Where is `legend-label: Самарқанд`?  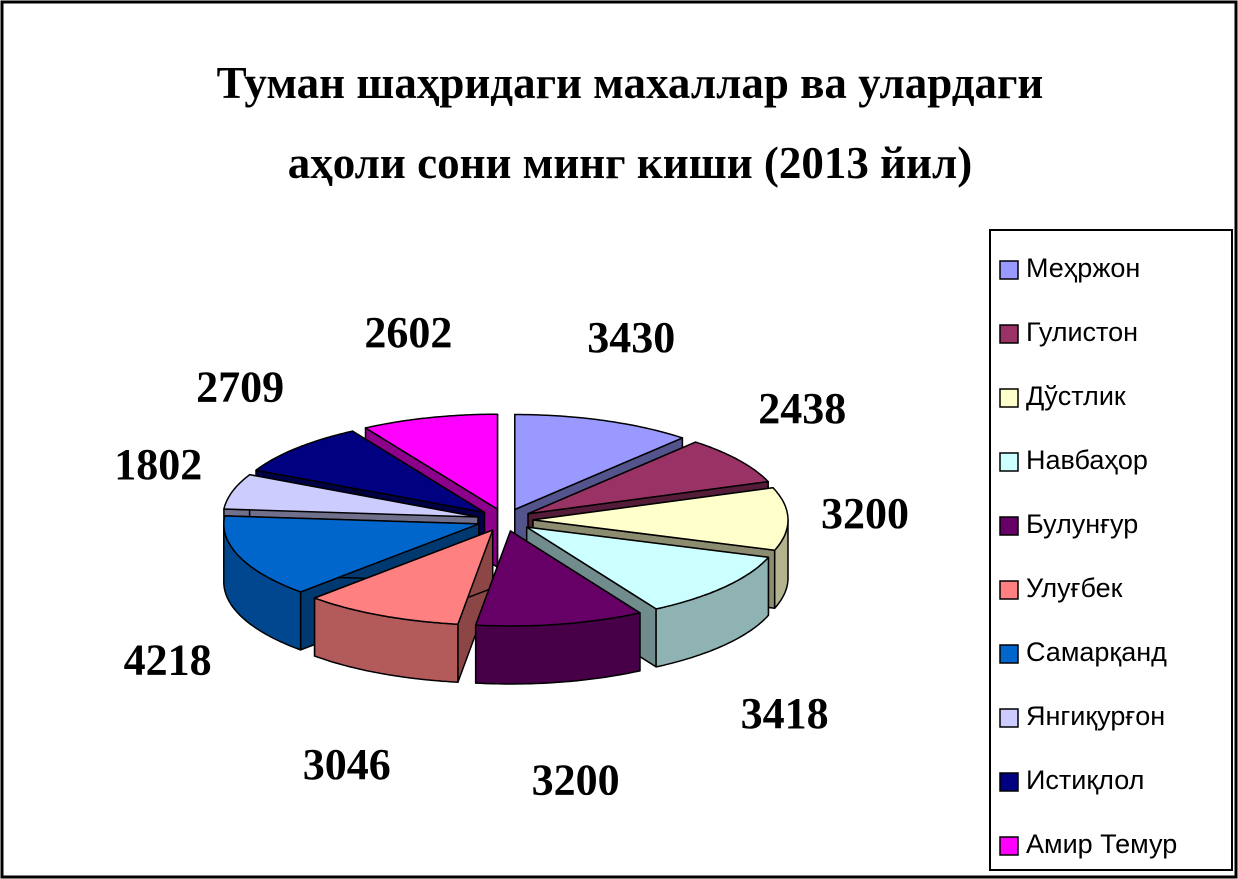 legend-label: Самарқанд is located at coordinates (1096, 652).